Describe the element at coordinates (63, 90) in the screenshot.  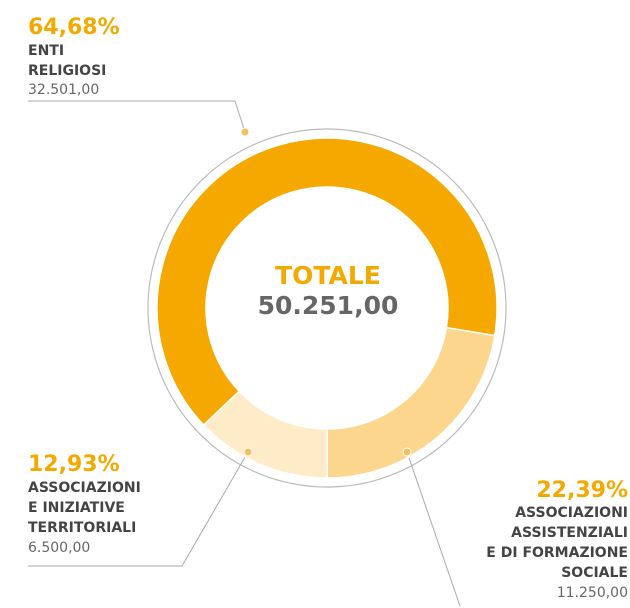
I see `value-label: 32.501,00` at that location.